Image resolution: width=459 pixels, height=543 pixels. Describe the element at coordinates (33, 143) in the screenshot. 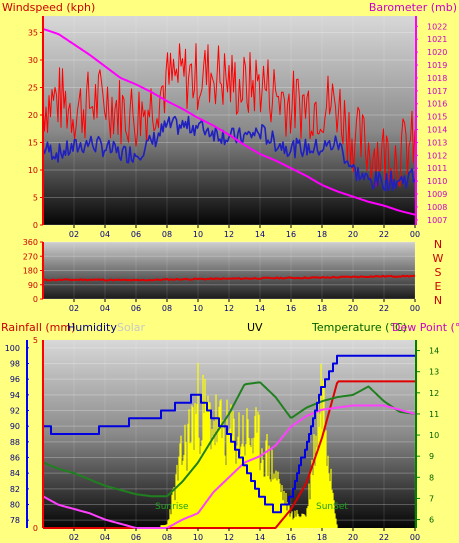

I see `windspeed-tick-label: 15` at that location.